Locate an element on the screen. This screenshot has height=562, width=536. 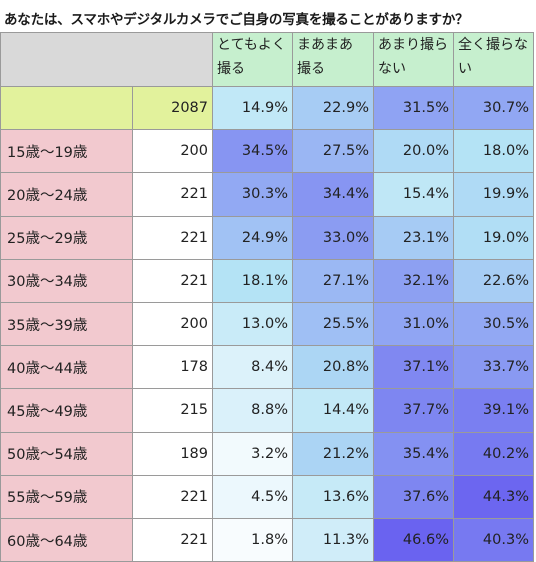
age-group-label: 55歳～59歳 is located at coordinates (66, 496).